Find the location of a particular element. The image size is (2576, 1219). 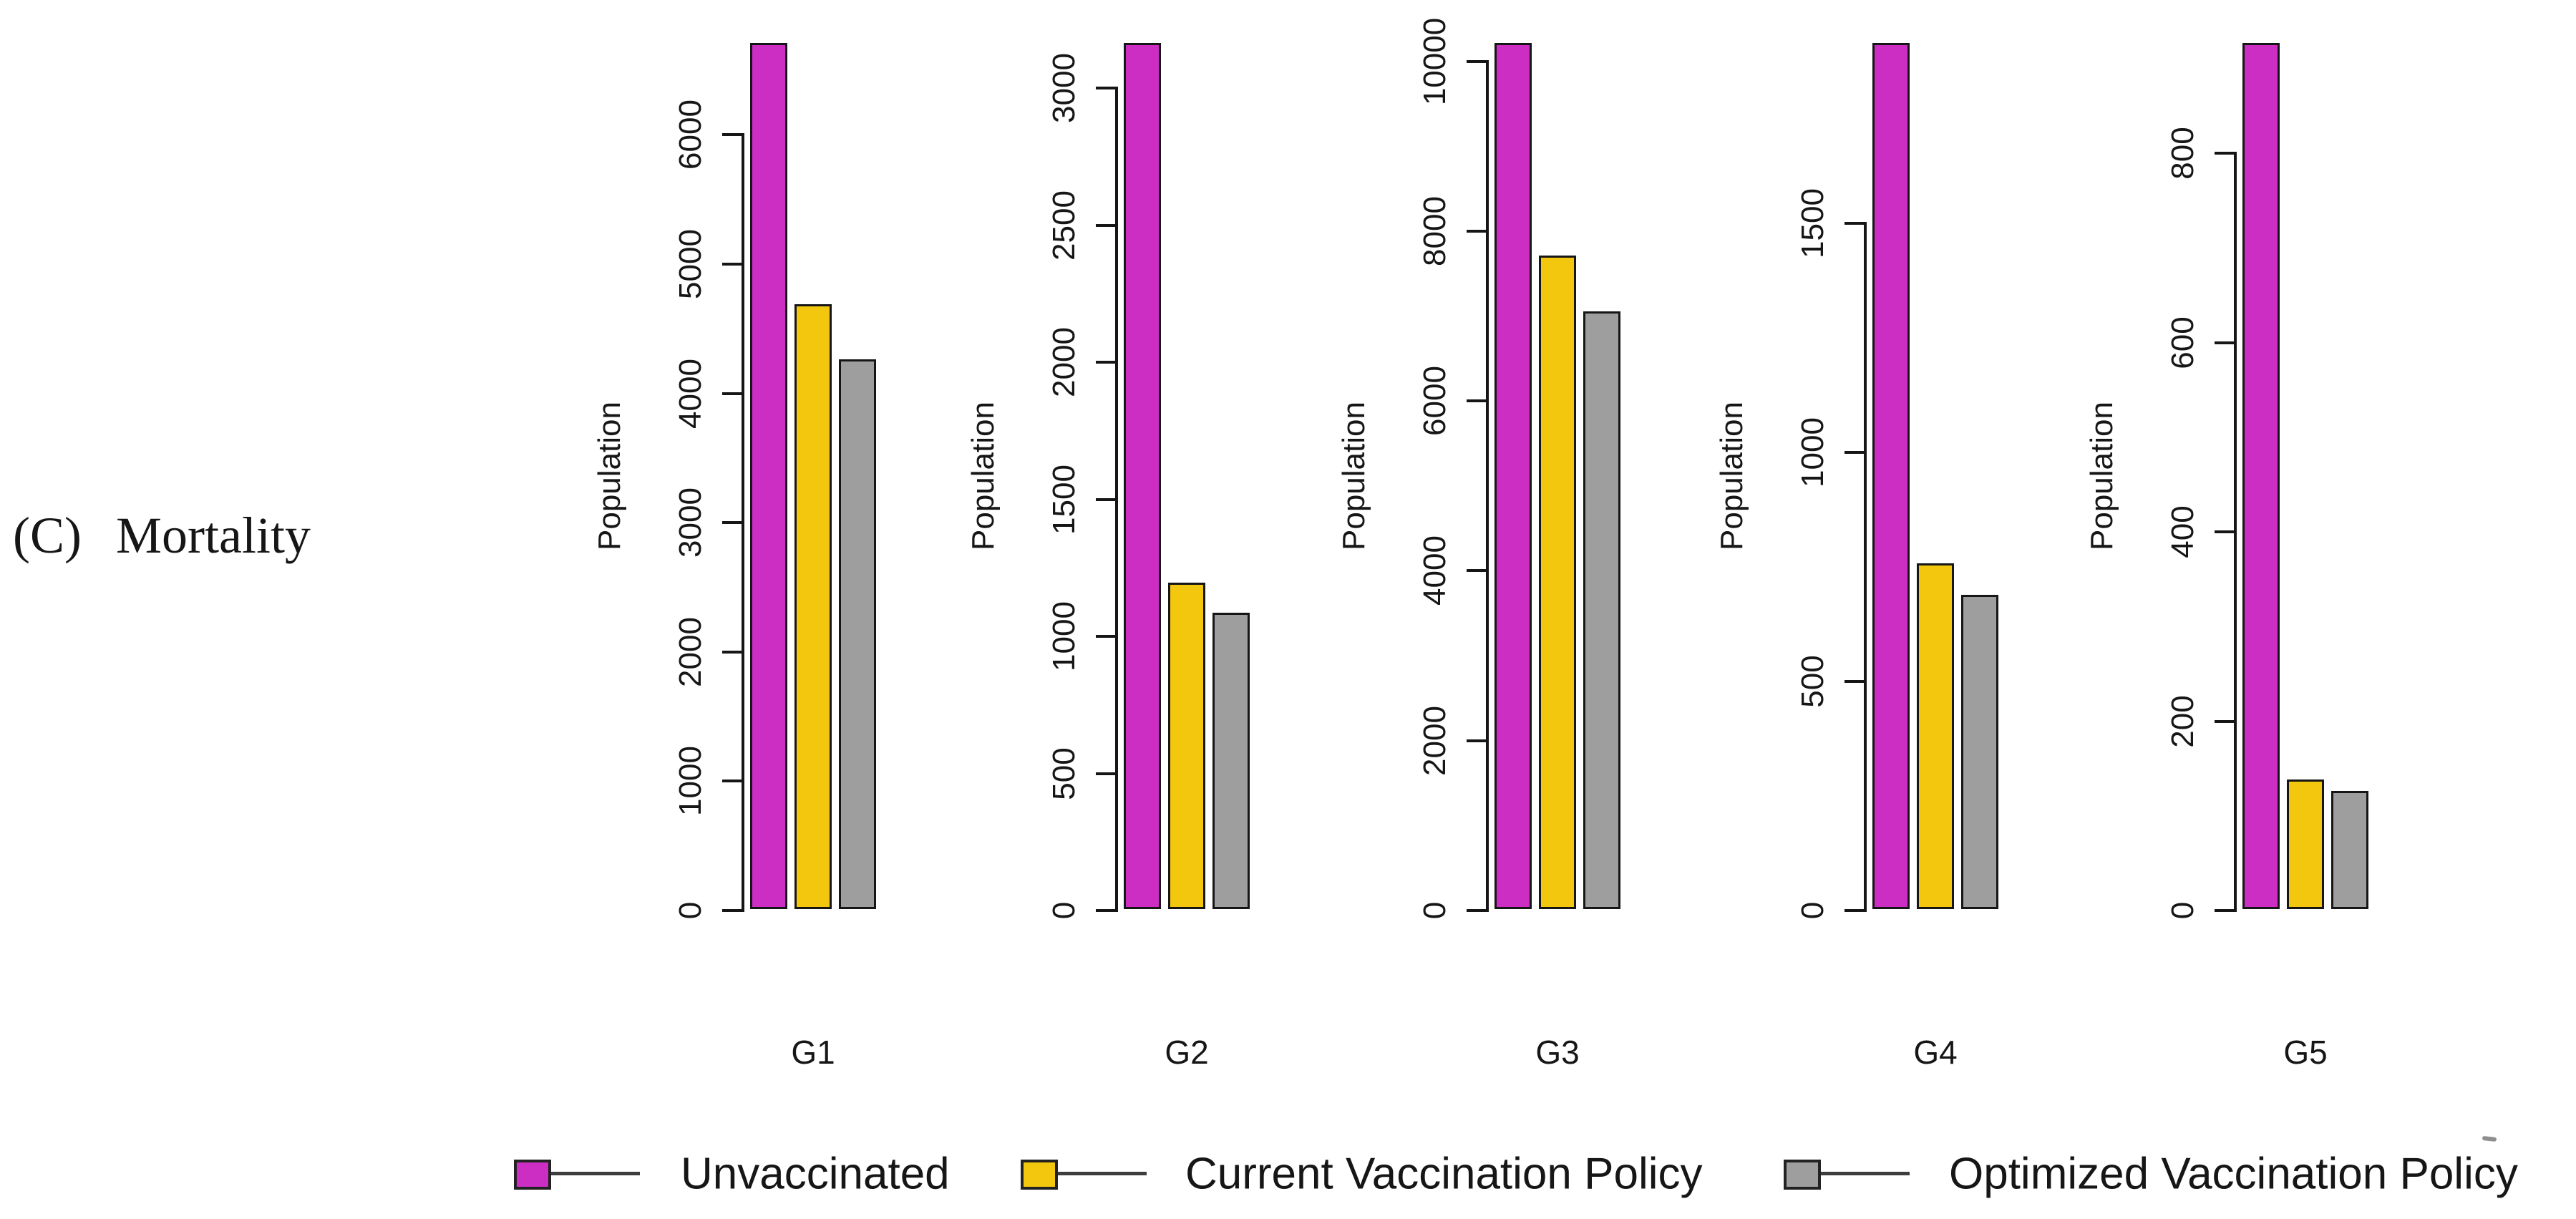

x-category-label-g5: G5 is located at coordinates (2305, 1052).